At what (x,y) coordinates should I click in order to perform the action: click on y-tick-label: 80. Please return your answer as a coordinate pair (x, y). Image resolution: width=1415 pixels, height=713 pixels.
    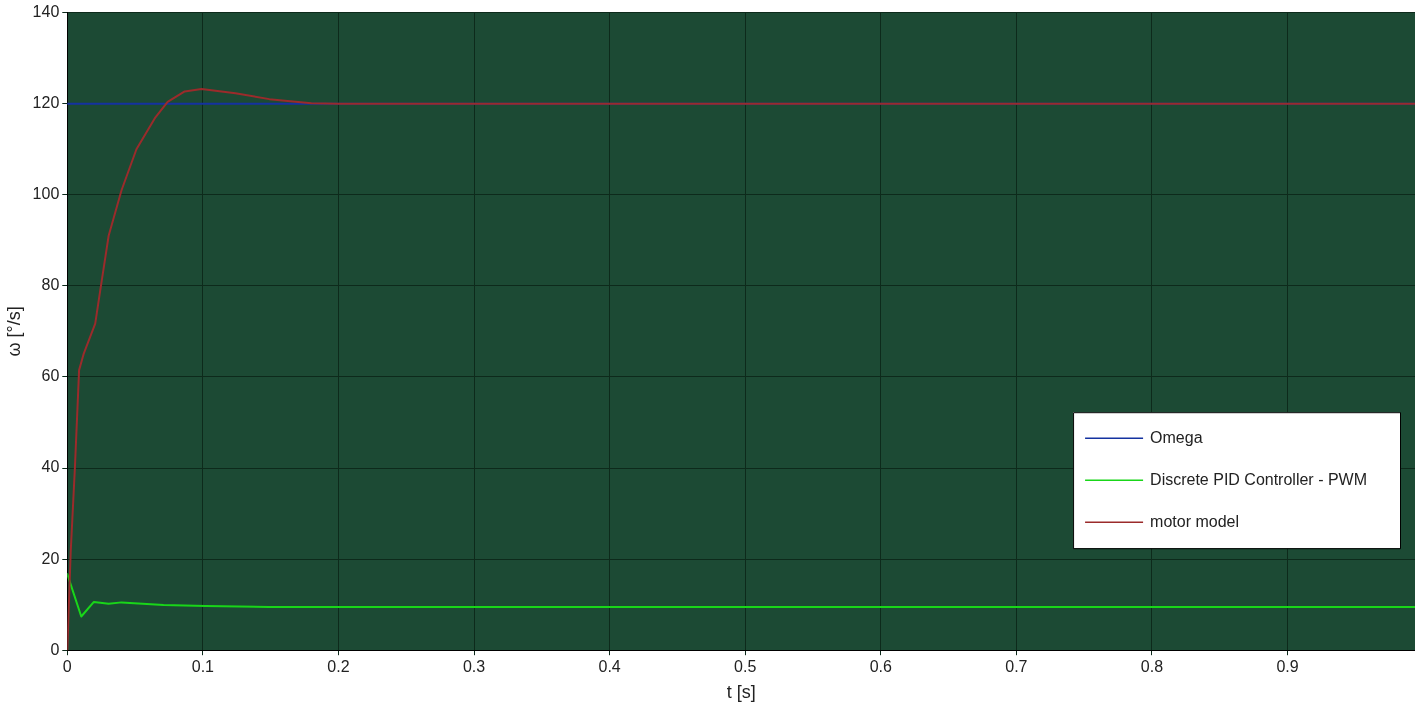
    Looking at the image, I should click on (50, 285).